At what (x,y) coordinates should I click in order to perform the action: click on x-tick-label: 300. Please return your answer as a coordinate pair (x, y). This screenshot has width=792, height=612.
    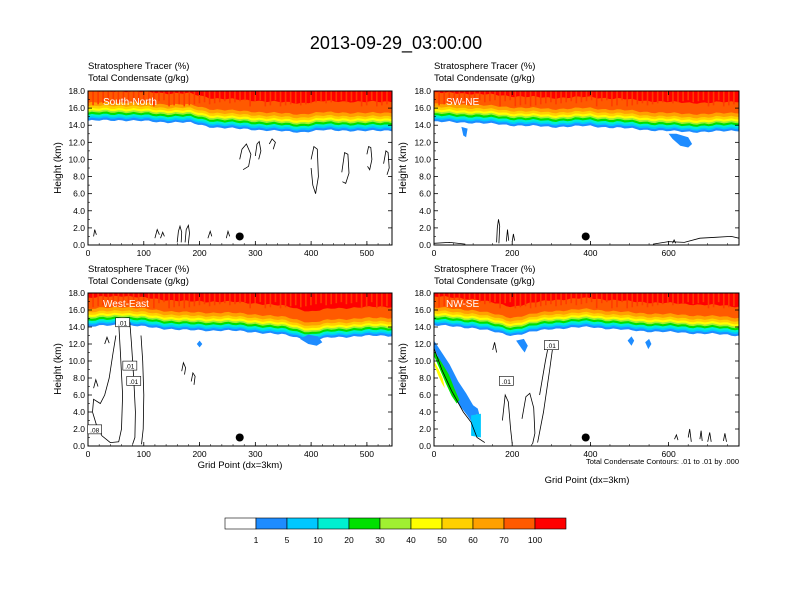
    Looking at the image, I should click on (255, 454).